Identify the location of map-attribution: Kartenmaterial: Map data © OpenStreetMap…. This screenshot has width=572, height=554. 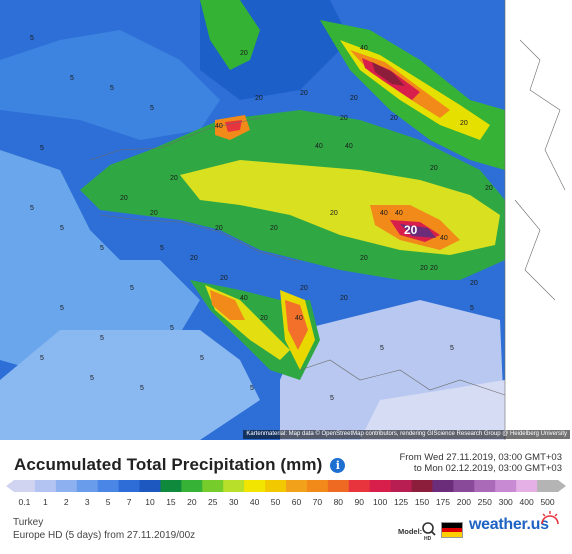
(406, 434).